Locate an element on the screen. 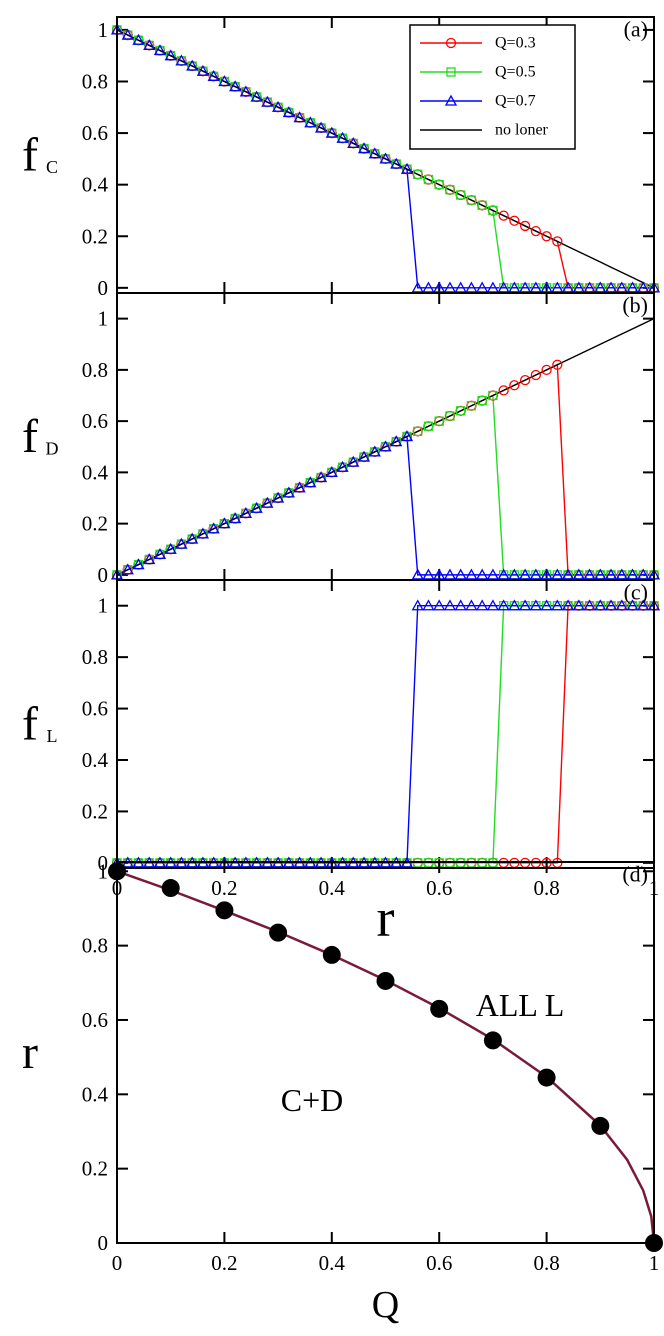 This screenshot has height=1336, width=664. panel-label: (b) is located at coordinates (635, 305).